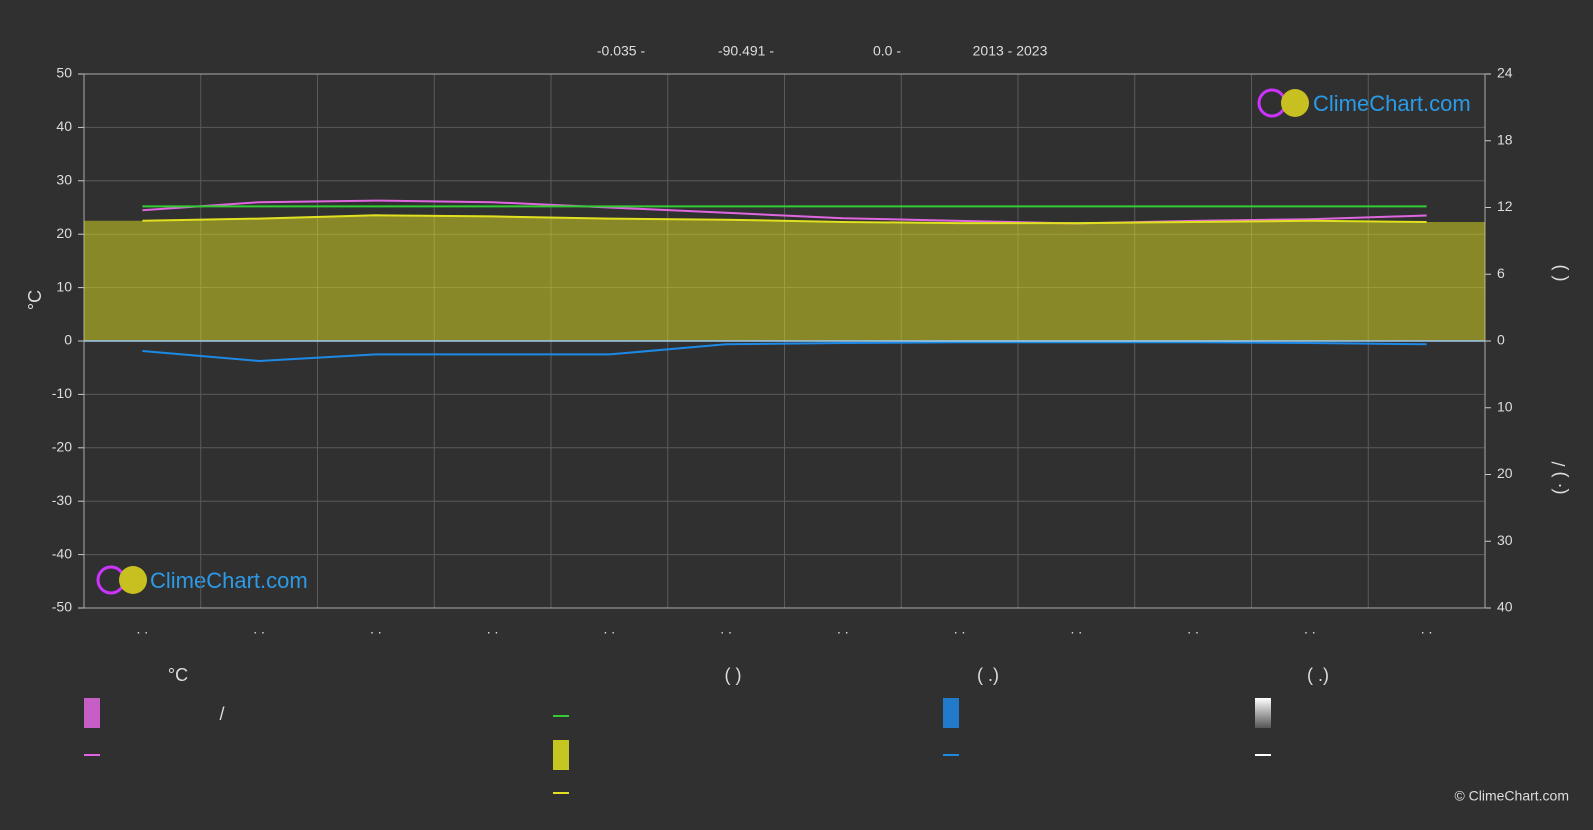 The image size is (1593, 830). Describe the element at coordinates (68, 340) in the screenshot. I see `y-tick-label: 0` at that location.